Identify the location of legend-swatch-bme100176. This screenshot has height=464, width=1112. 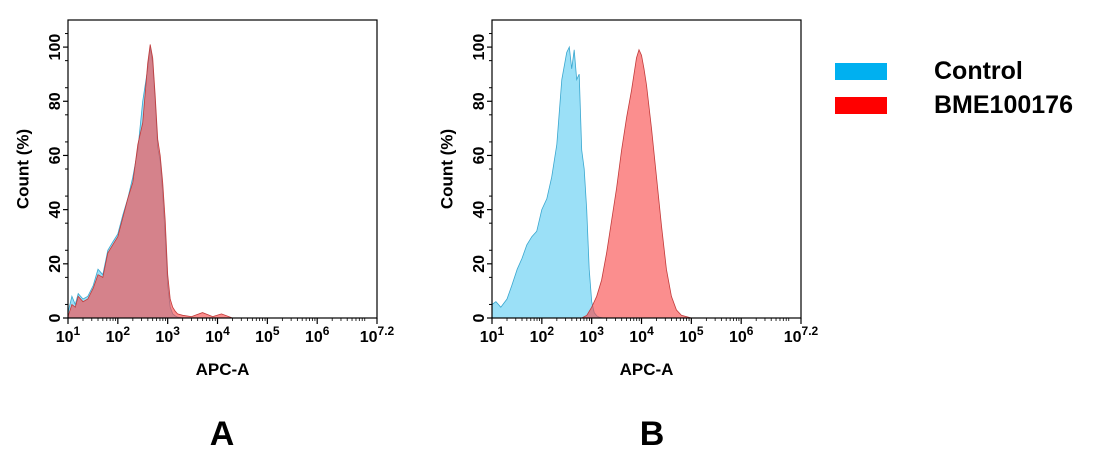
(861, 105).